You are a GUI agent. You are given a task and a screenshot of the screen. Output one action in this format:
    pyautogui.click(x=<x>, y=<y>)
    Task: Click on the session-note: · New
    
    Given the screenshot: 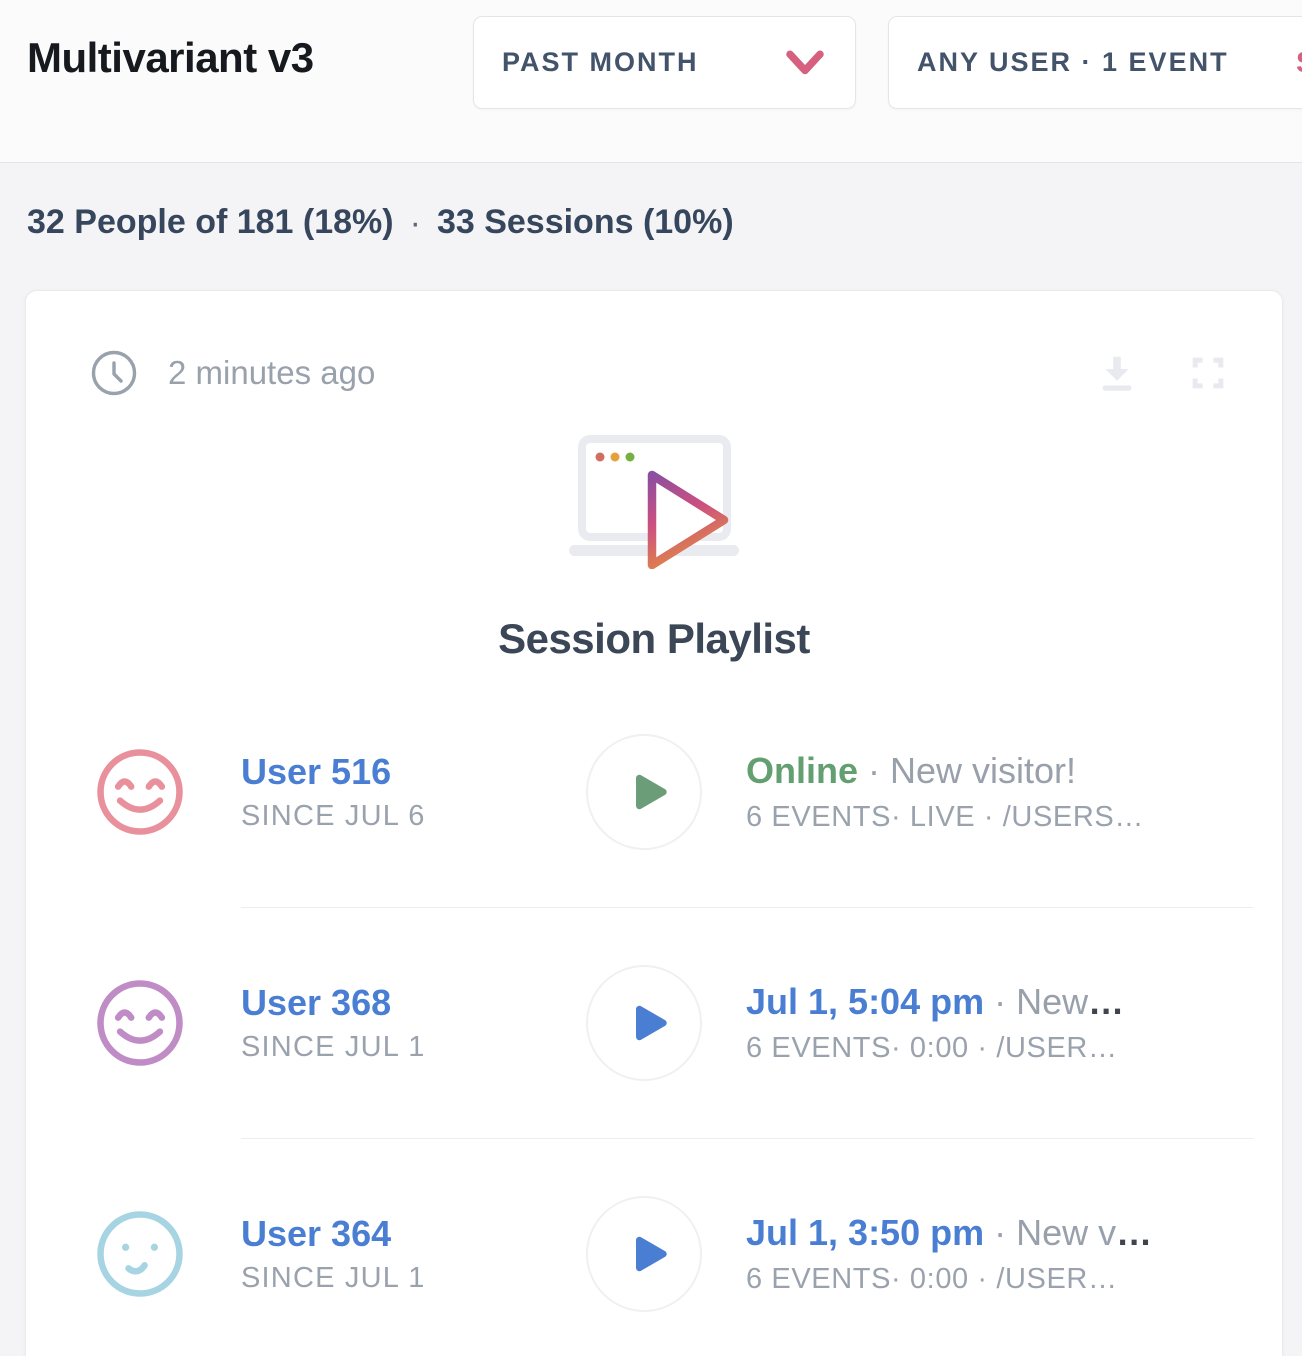 What is the action you would take?
    pyautogui.click(x=1041, y=1001)
    